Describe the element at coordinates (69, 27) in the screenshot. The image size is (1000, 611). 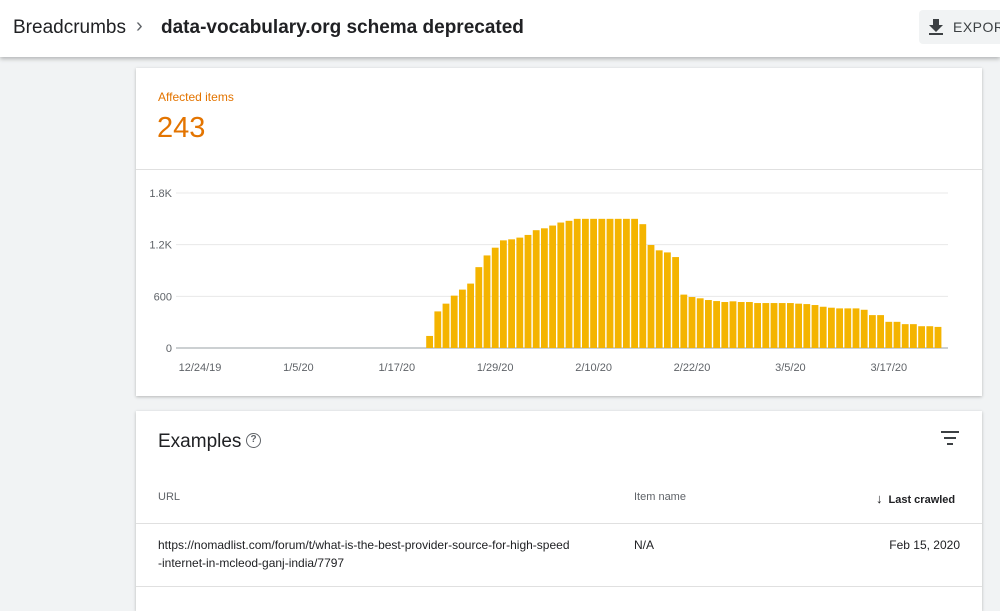
I see `breadcrumb: Breadcrumbs` at that location.